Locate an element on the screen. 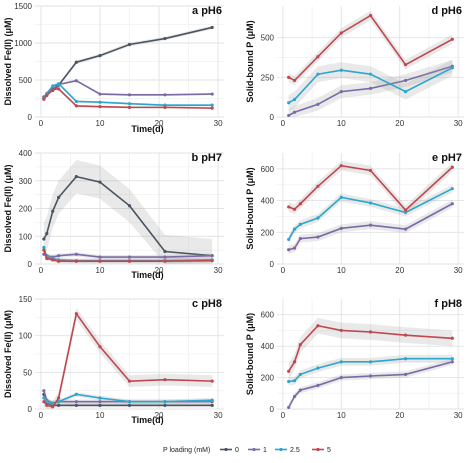 This screenshot has height=463, width=474. legend-title: P loading (mM) is located at coordinates (186, 450).